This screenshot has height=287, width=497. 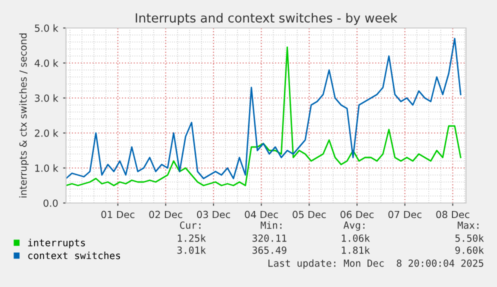 What do you see at coordinates (469, 250) in the screenshot?
I see `text: 9.60k` at bounding box center [469, 250].